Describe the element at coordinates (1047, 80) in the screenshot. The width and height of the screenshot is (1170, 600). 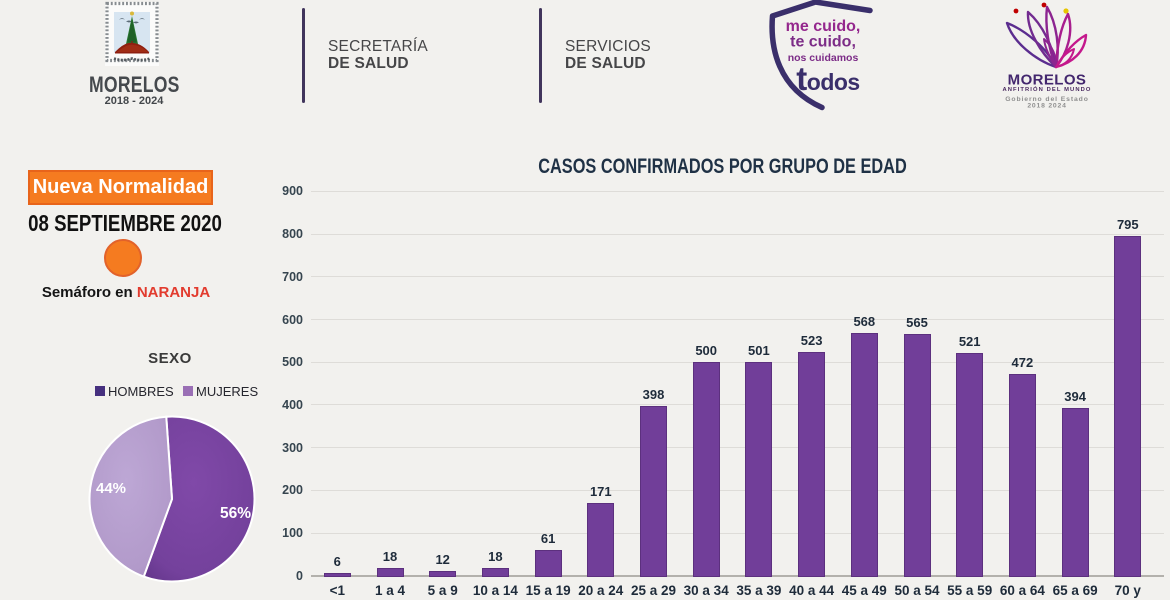
I see `svg-text: MORELOS` at that location.